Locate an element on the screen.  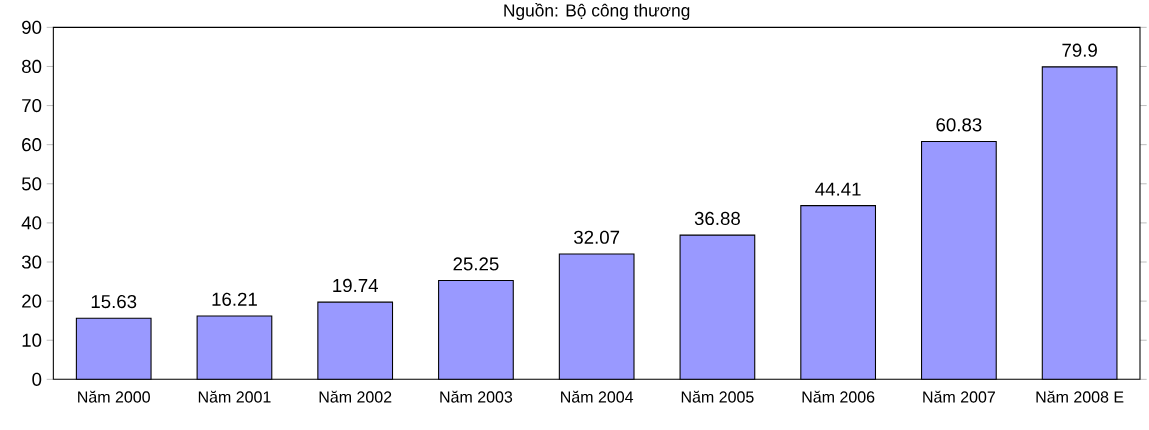
data-label: 36.88 is located at coordinates (717, 218).